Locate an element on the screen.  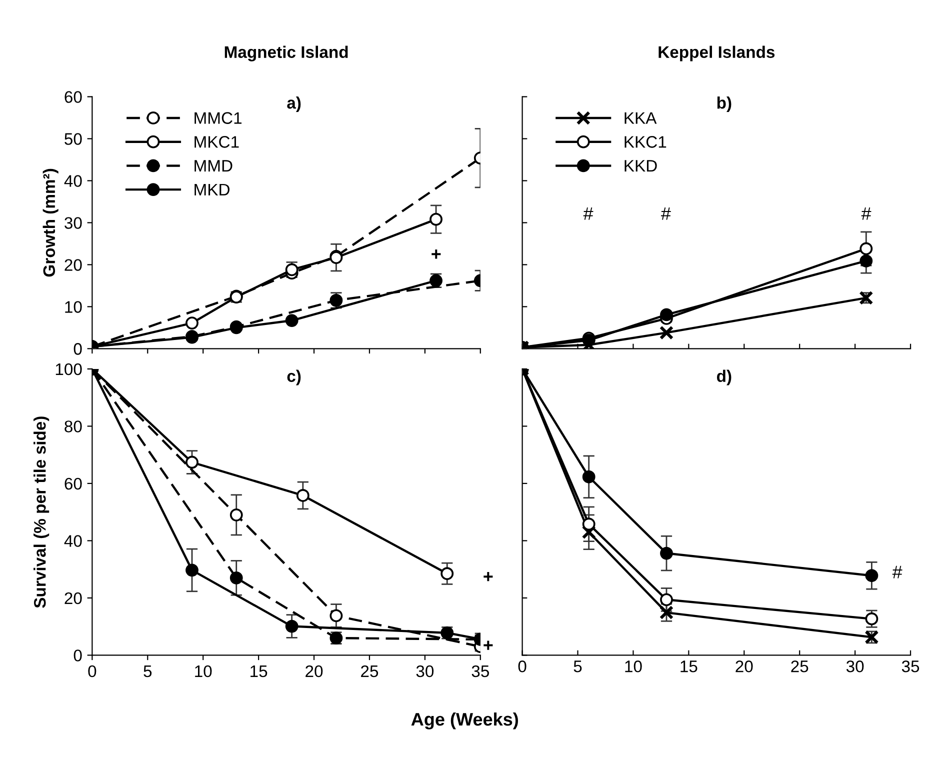
y-tick-label: 50 is located at coordinates (73, 139).